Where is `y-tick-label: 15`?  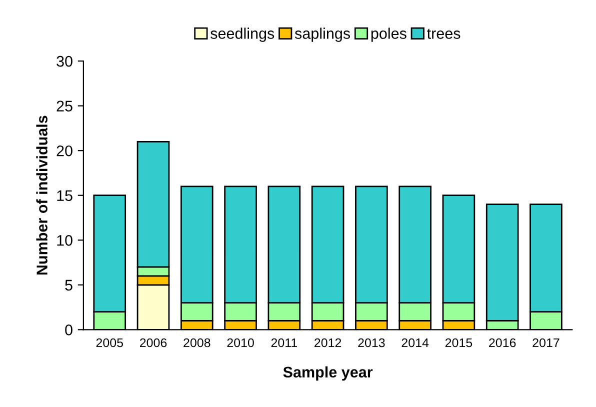 y-tick-label: 15 is located at coordinates (64, 196).